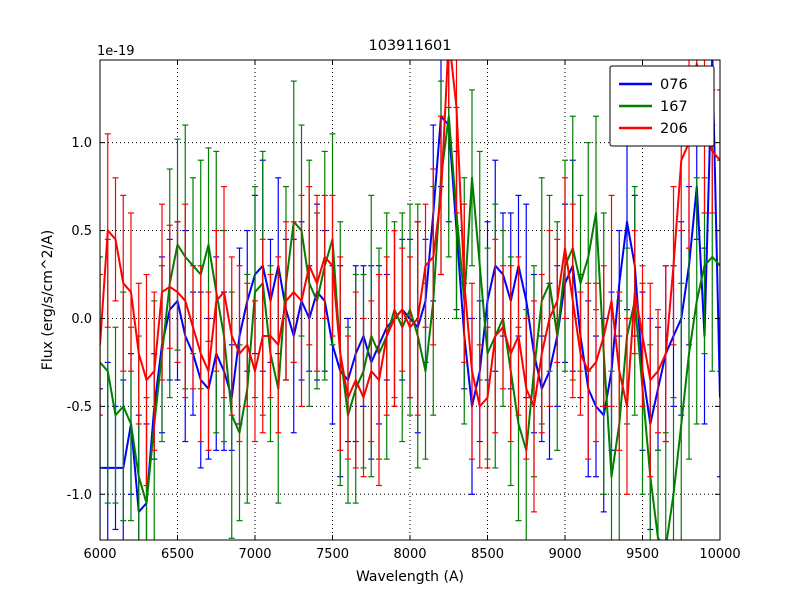  I want to click on legend-label-167: 167, so click(674, 107).